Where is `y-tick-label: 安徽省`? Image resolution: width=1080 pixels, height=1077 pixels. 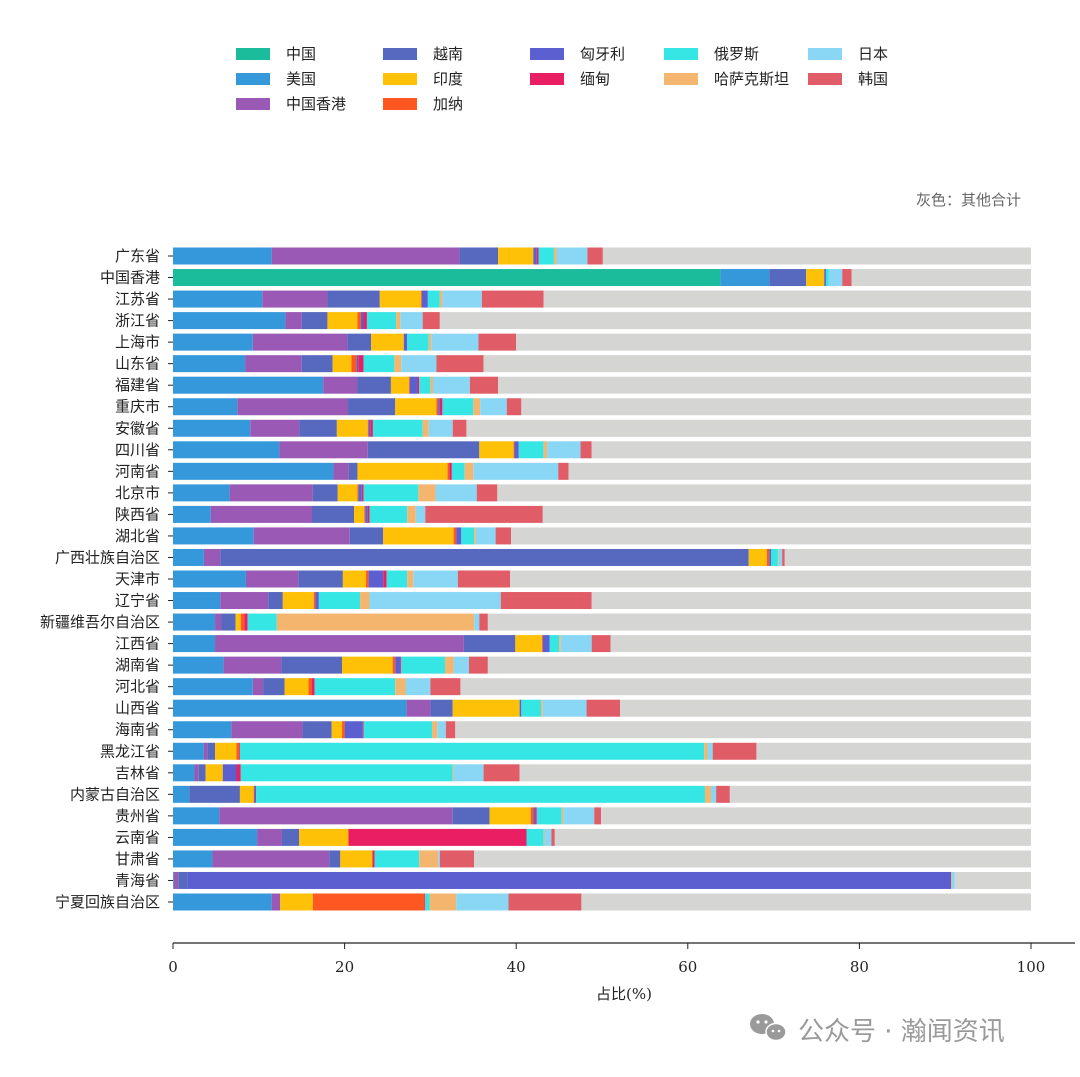
y-tick-label: 安徽省 is located at coordinates (137, 428).